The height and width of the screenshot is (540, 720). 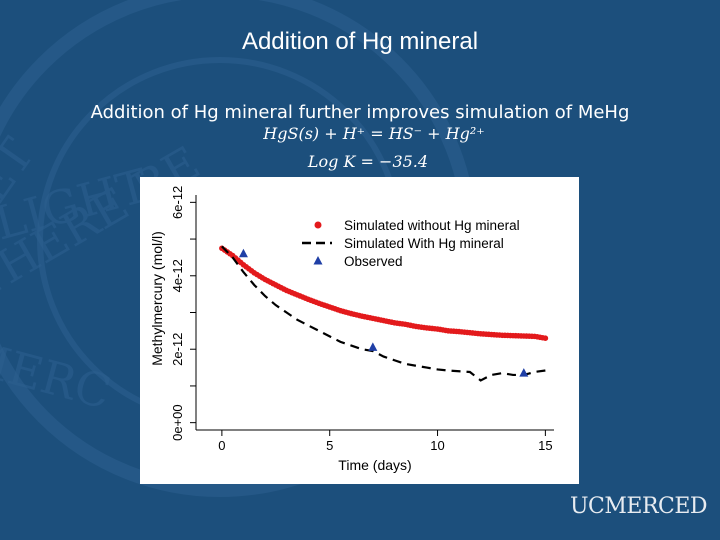 What do you see at coordinates (318, 225) in the screenshot?
I see `legend-marker-without-hg-mineral` at bounding box center [318, 225].